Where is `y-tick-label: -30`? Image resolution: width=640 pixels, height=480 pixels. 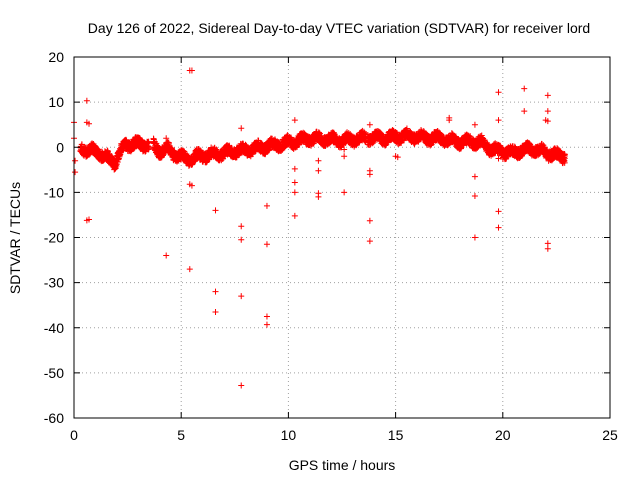
y-tick-label: -30 is located at coordinates (54, 283).